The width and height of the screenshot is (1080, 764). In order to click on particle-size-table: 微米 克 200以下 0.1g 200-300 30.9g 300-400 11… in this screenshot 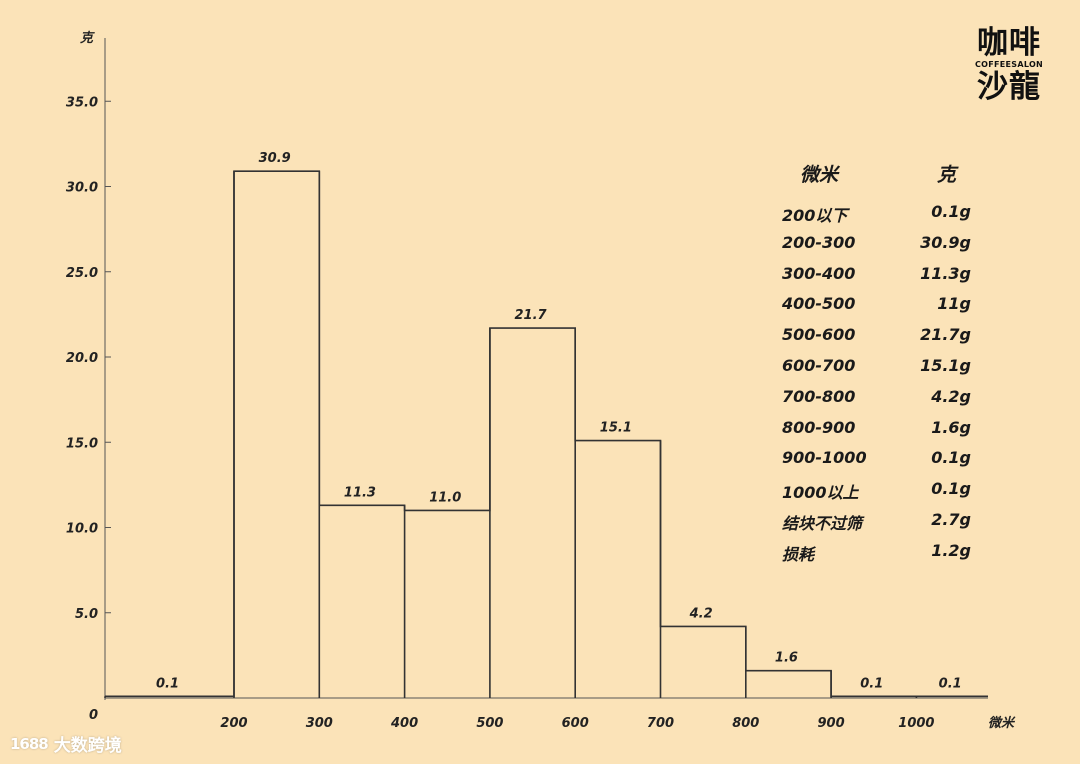, I will do `click(879, 366)`.